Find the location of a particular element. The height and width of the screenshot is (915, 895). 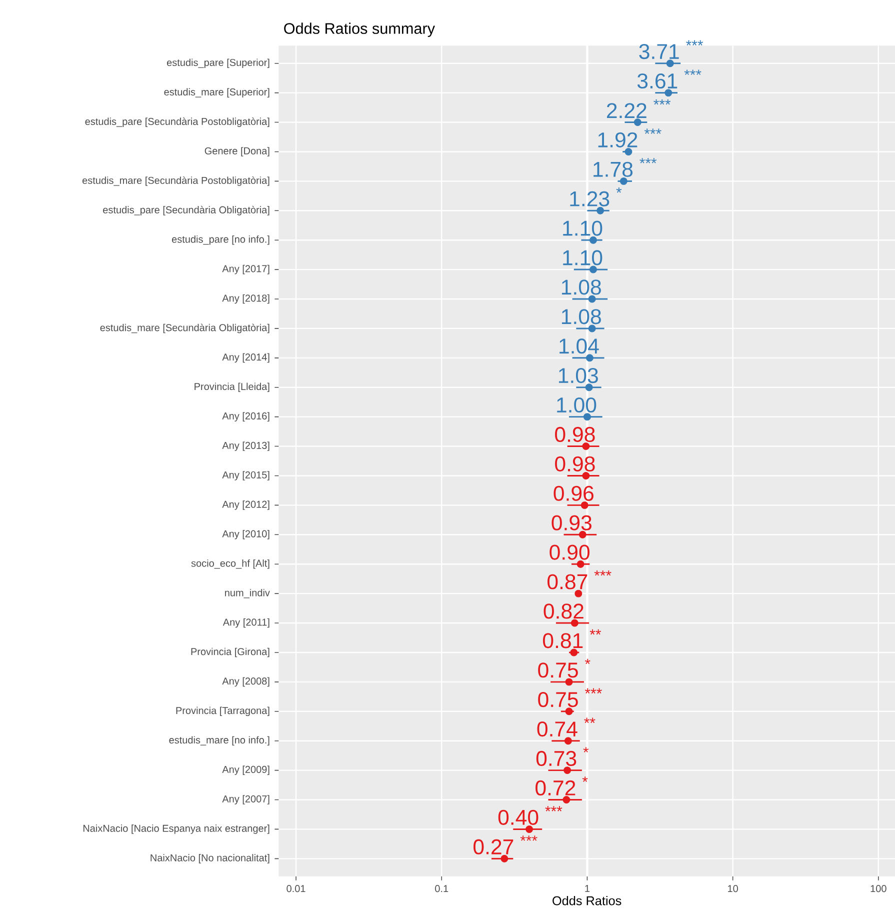

data-label: 1.92 $^{***}$ is located at coordinates (630, 138).